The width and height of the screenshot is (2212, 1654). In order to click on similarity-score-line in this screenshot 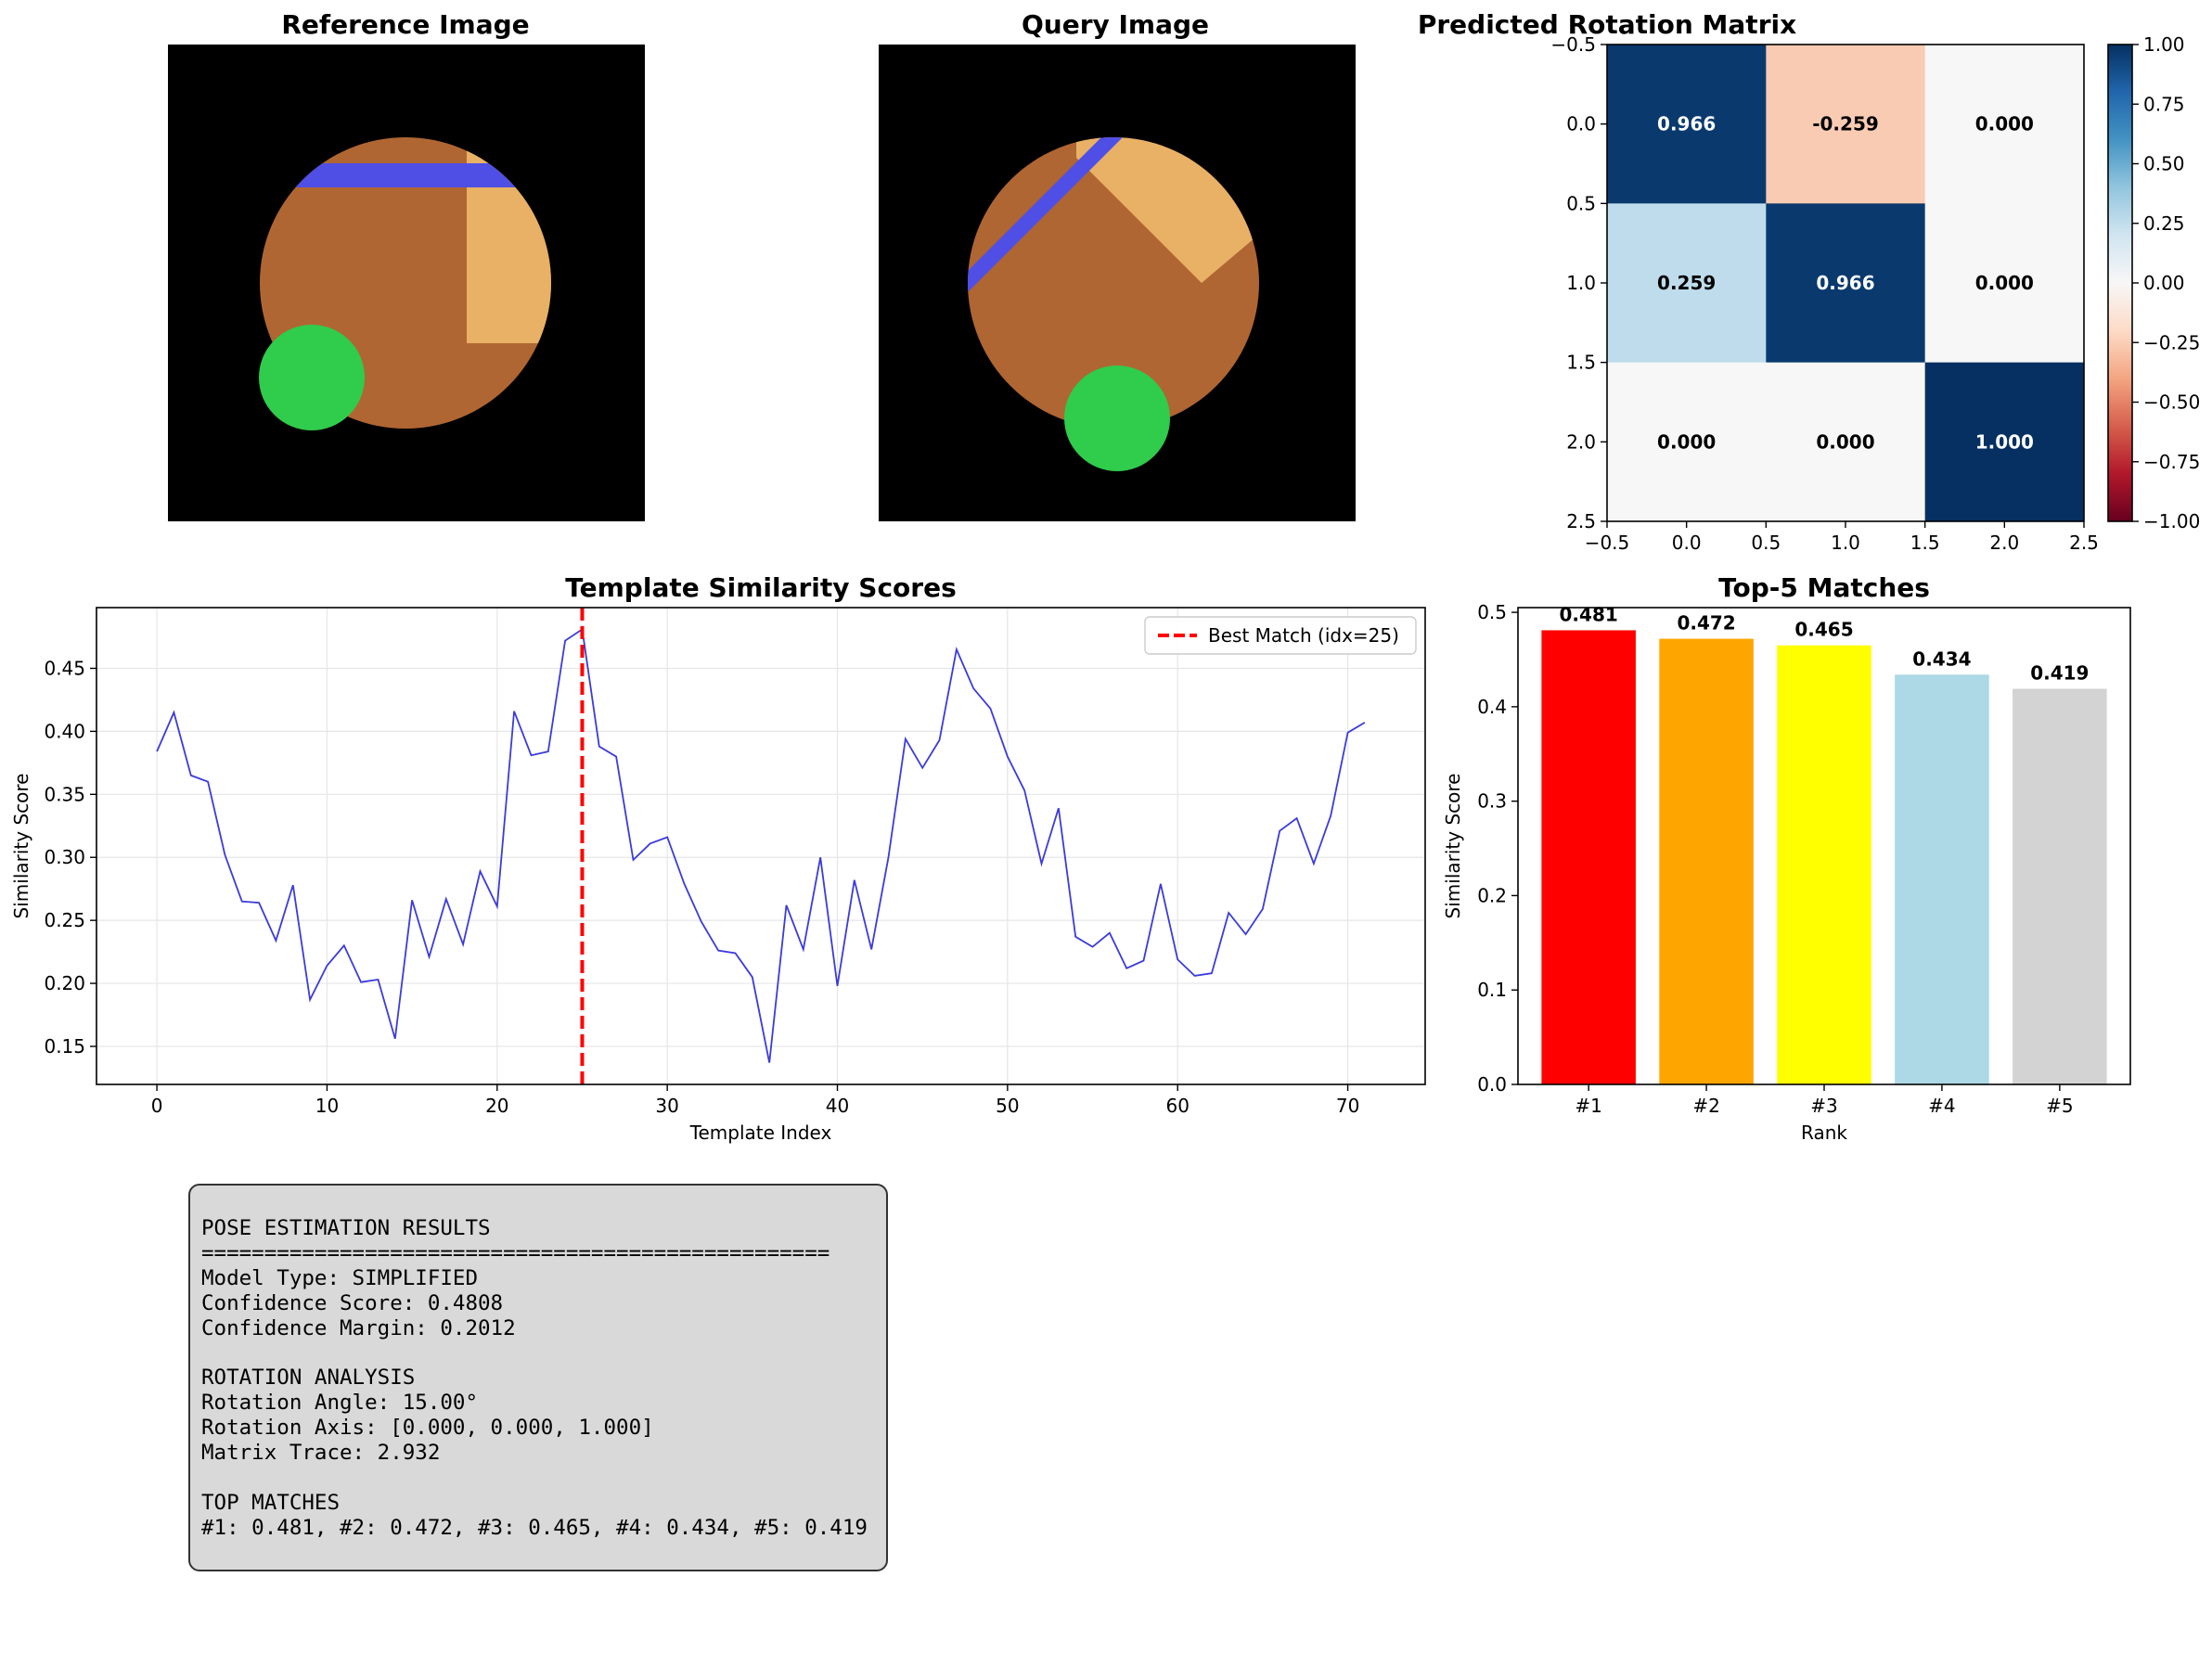, I will do `click(761, 845)`.